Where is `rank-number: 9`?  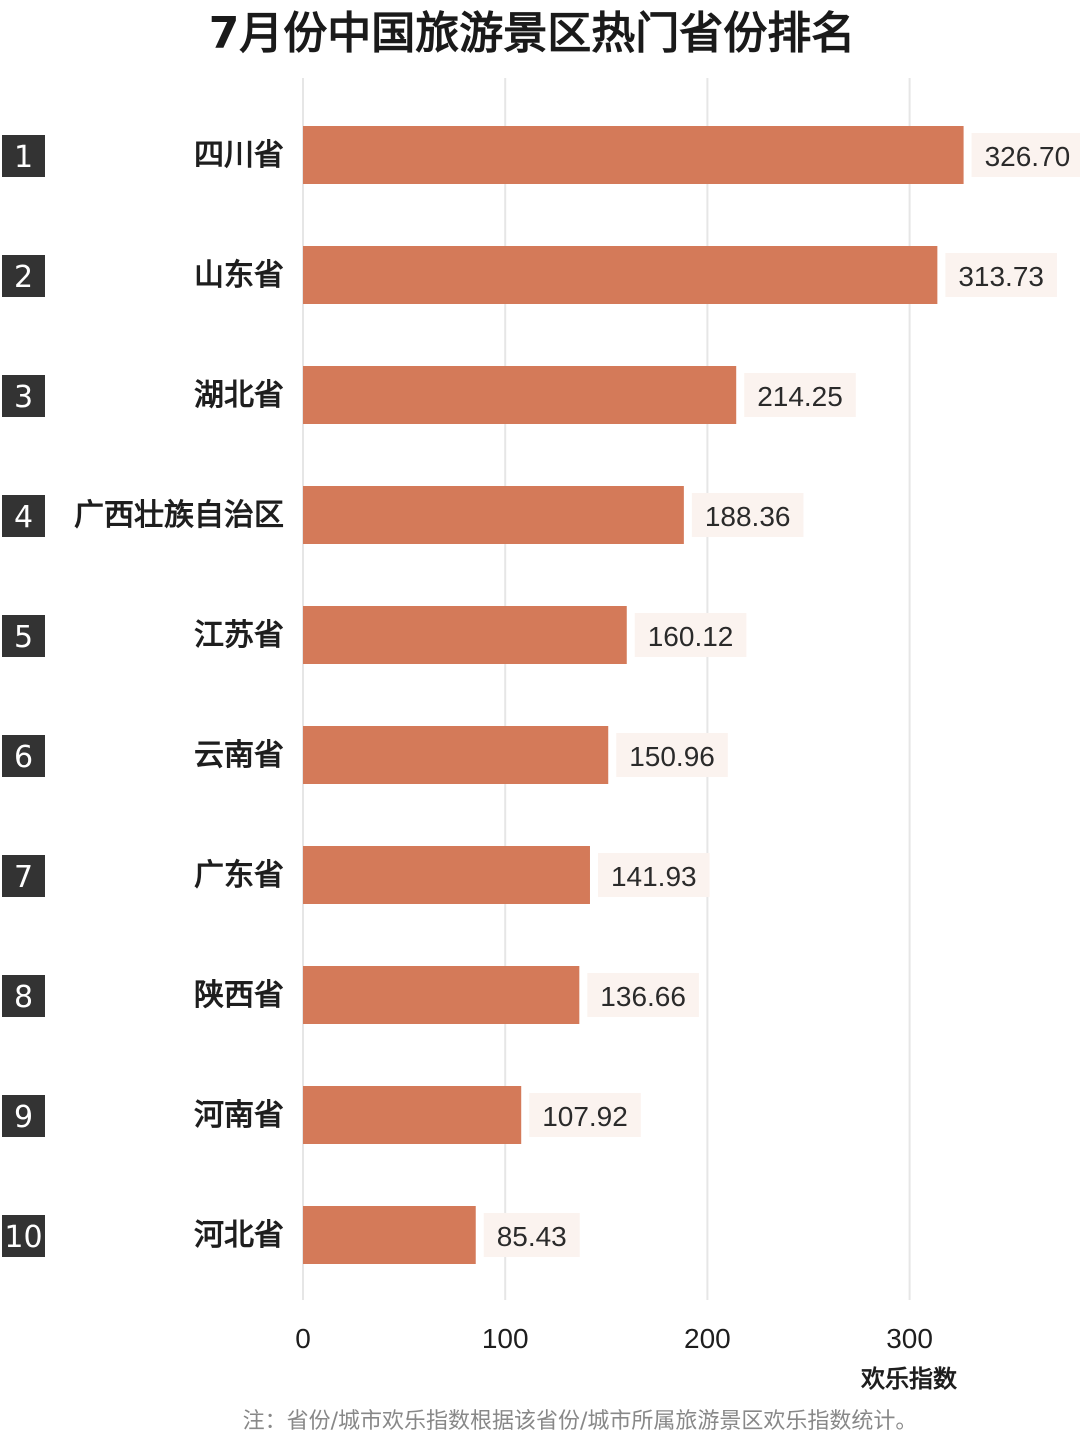 rank-number: 9 is located at coordinates (23, 1117).